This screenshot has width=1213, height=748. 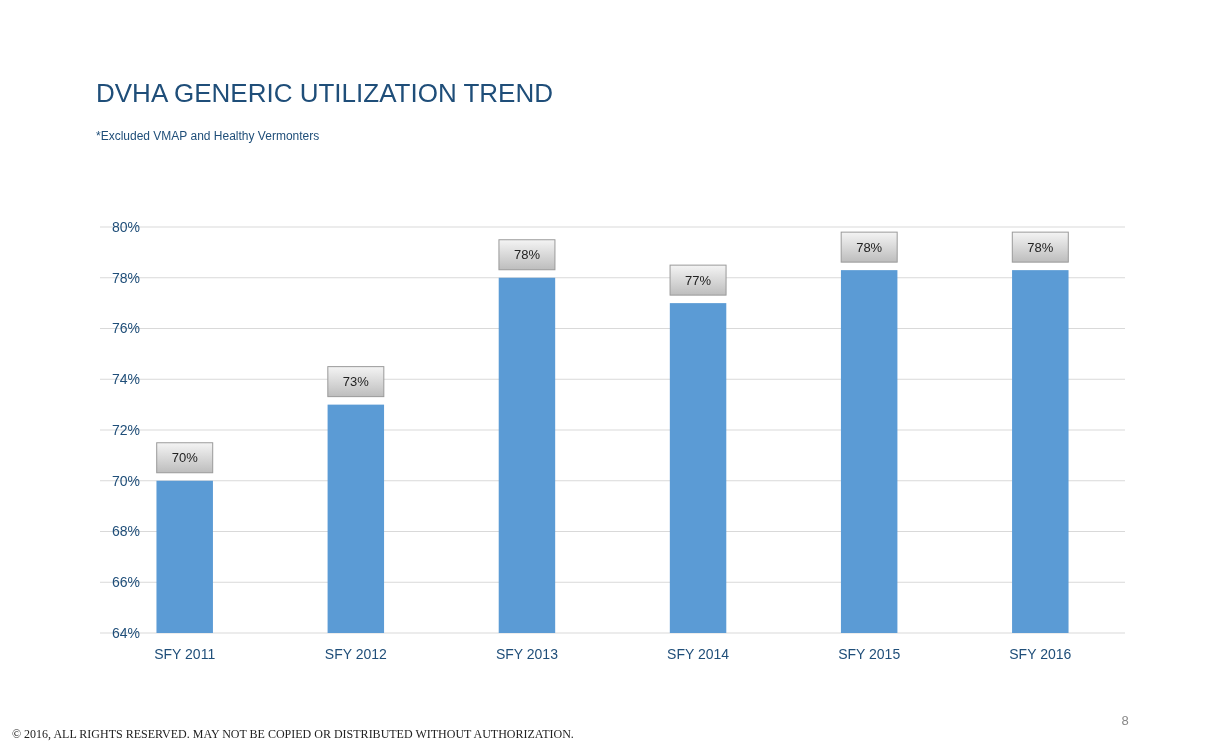 What do you see at coordinates (125, 379) in the screenshot?
I see `y-tick-label: 74%` at bounding box center [125, 379].